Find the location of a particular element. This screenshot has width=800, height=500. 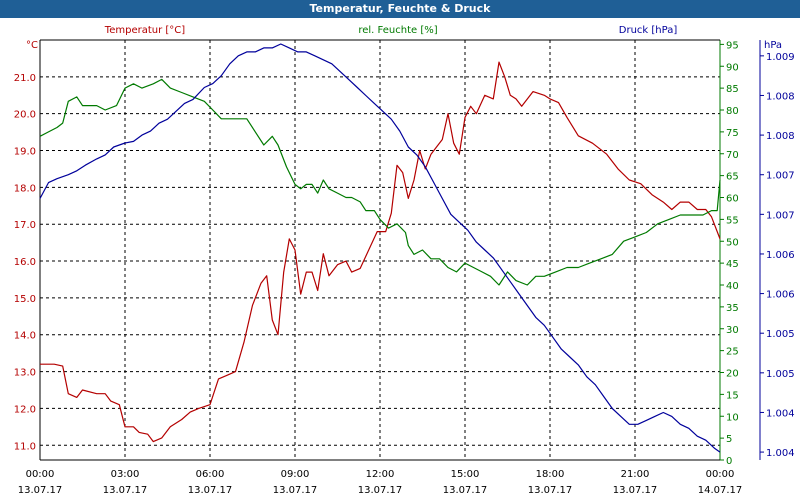

temperature-tick-label: 17.0 is located at coordinates (25, 225).